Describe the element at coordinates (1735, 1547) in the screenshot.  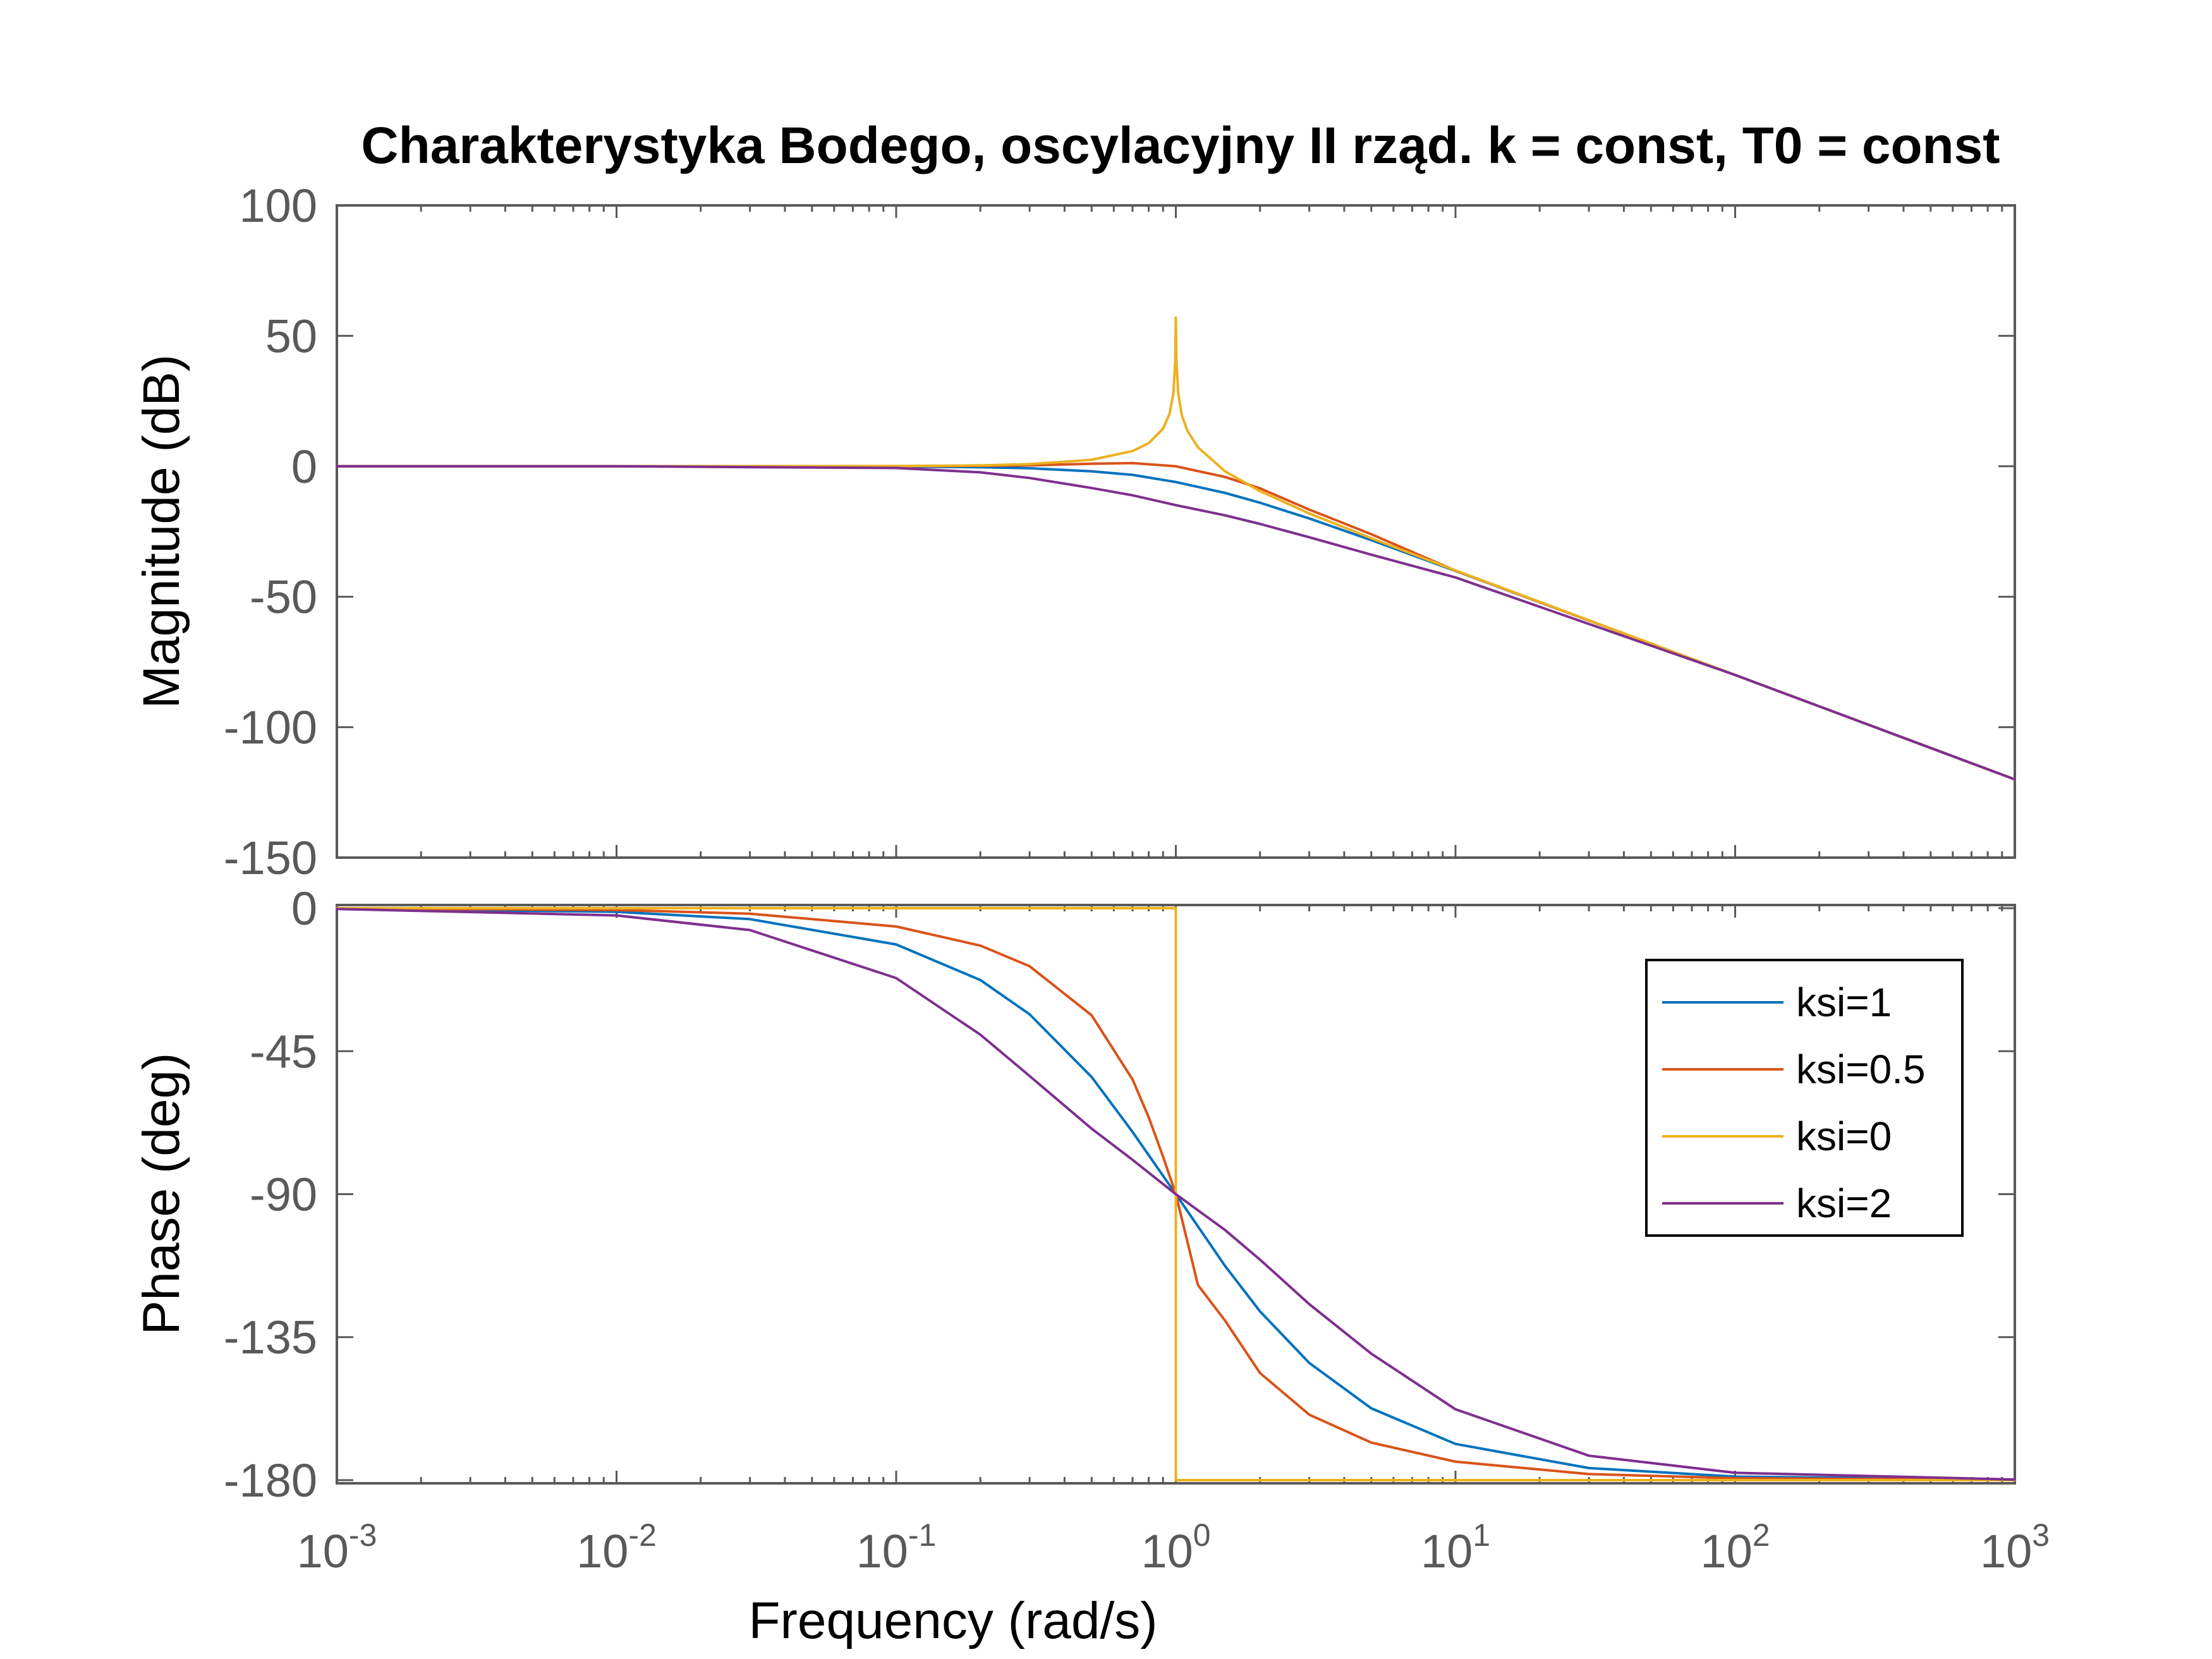
I see `x-tick-label: 10²` at that location.